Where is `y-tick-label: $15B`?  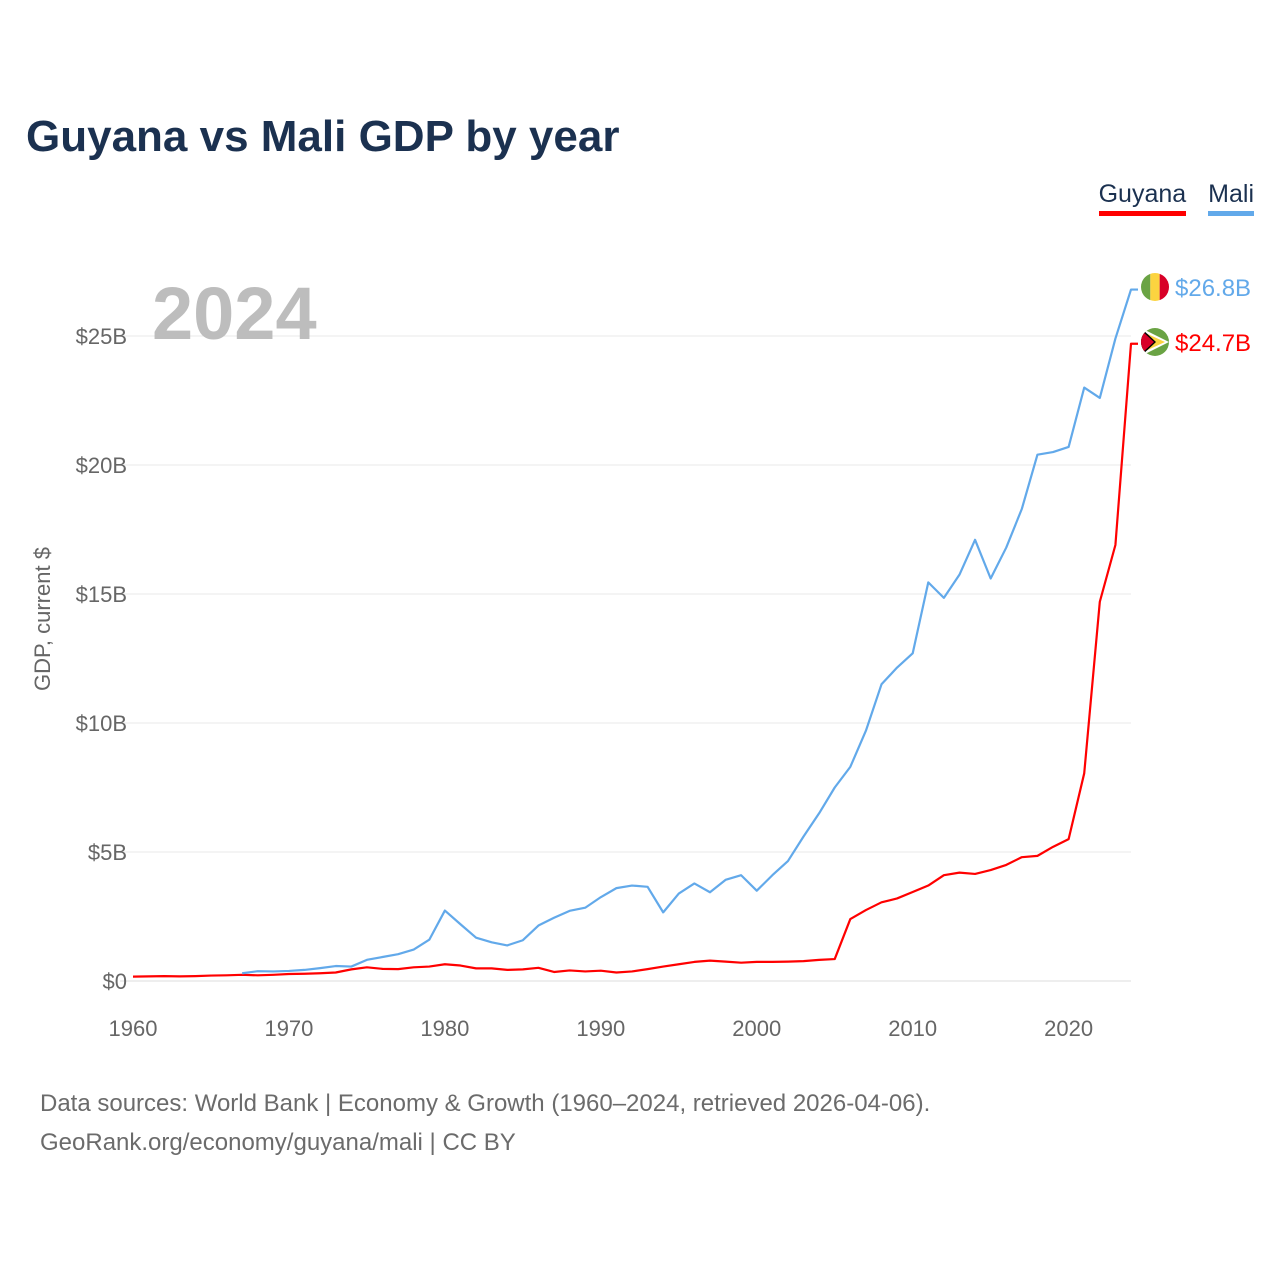 y-tick-label: $15B is located at coordinates (101, 594).